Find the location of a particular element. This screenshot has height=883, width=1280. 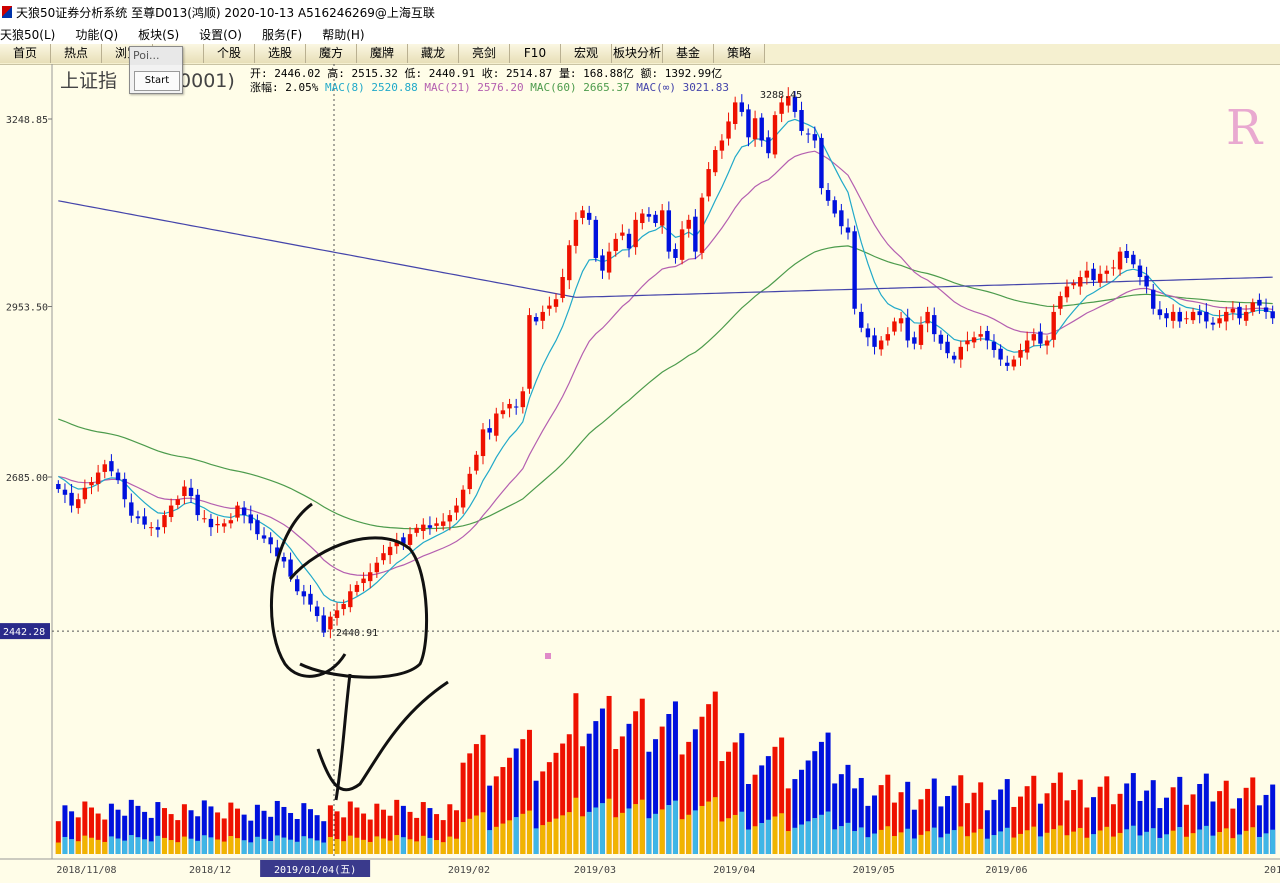

tab-4: 个股 is located at coordinates (229, 53).